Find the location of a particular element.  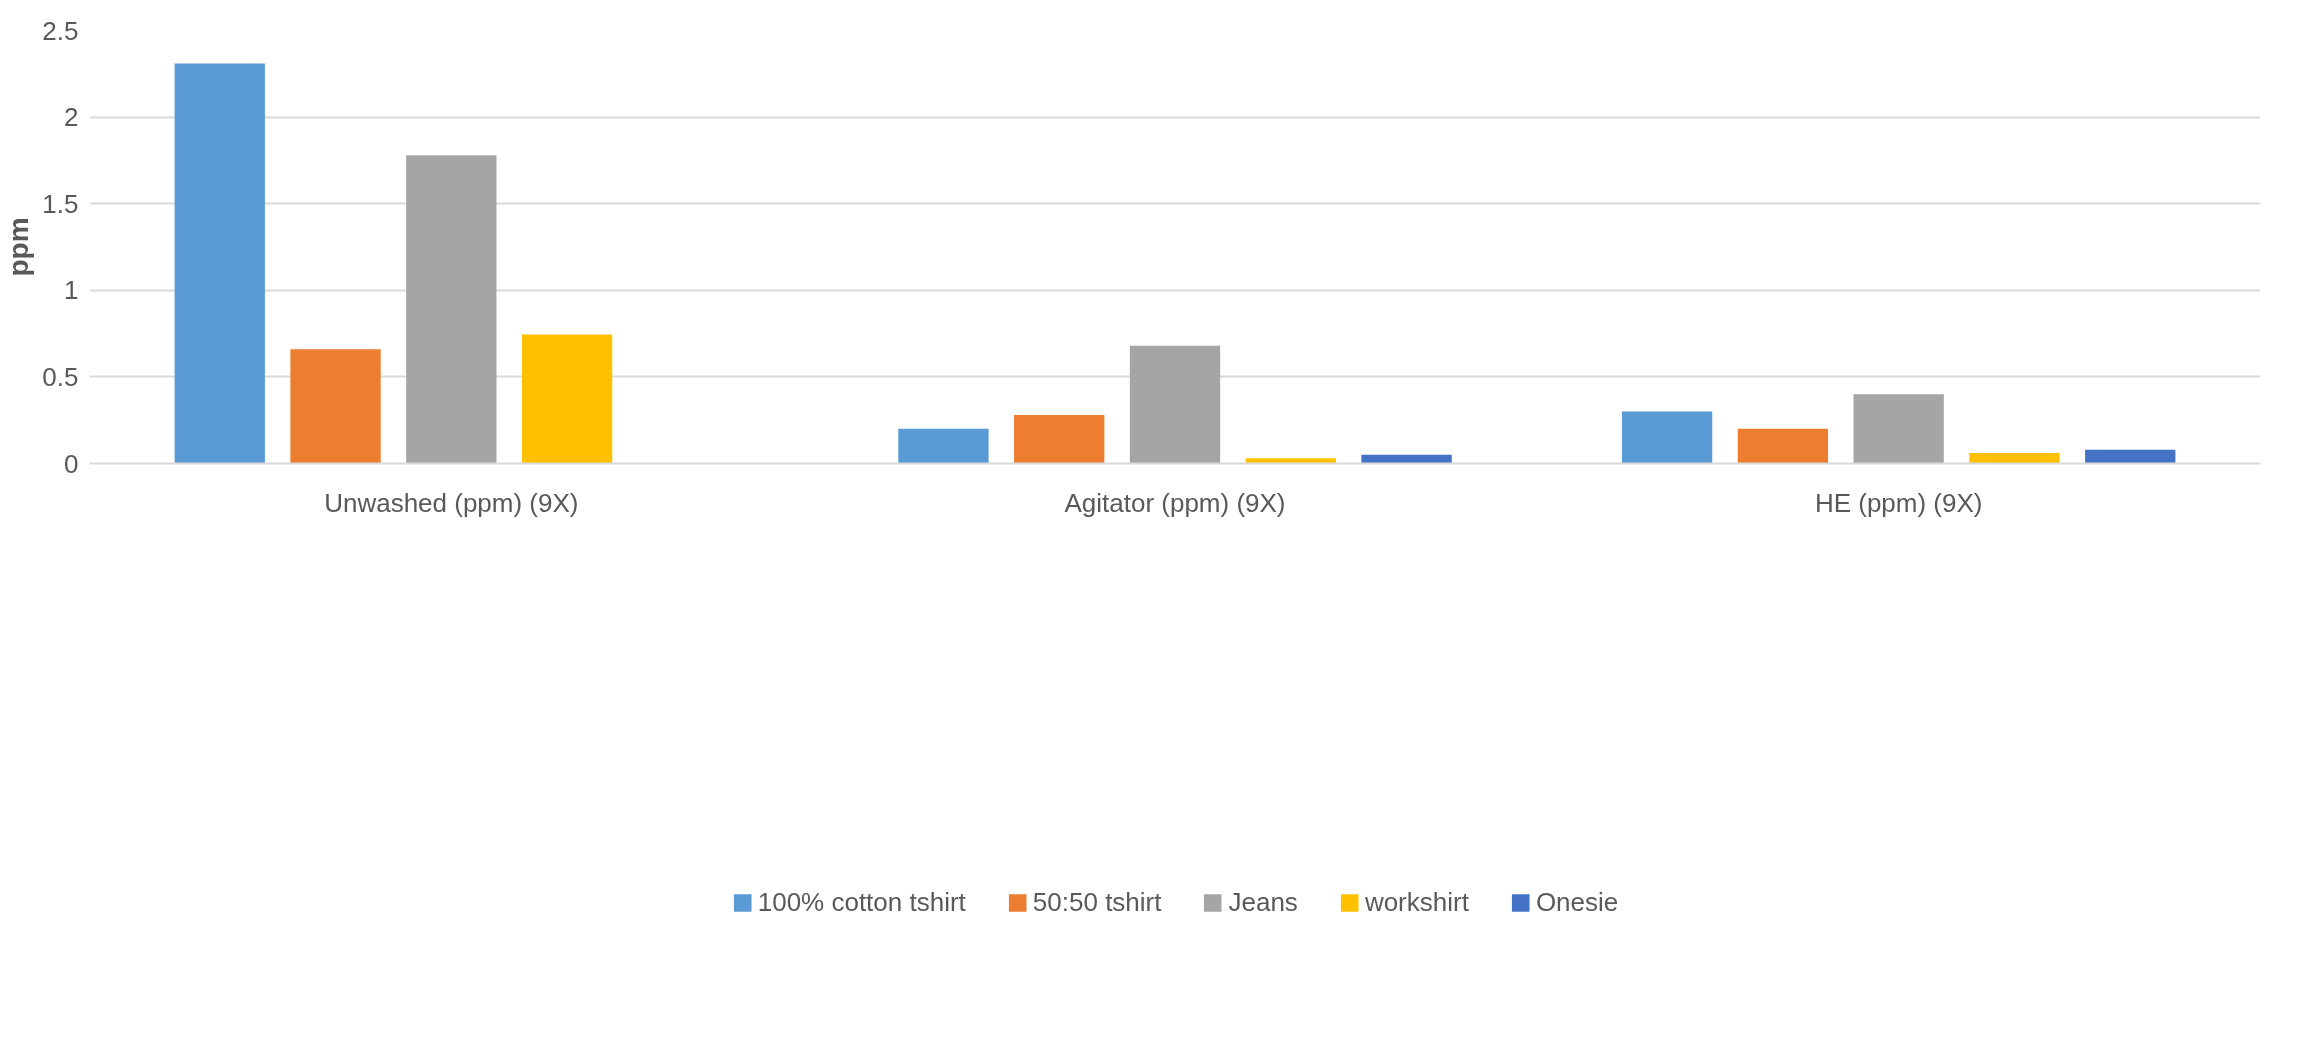

y-axis-title: ppm is located at coordinates (19, 247).